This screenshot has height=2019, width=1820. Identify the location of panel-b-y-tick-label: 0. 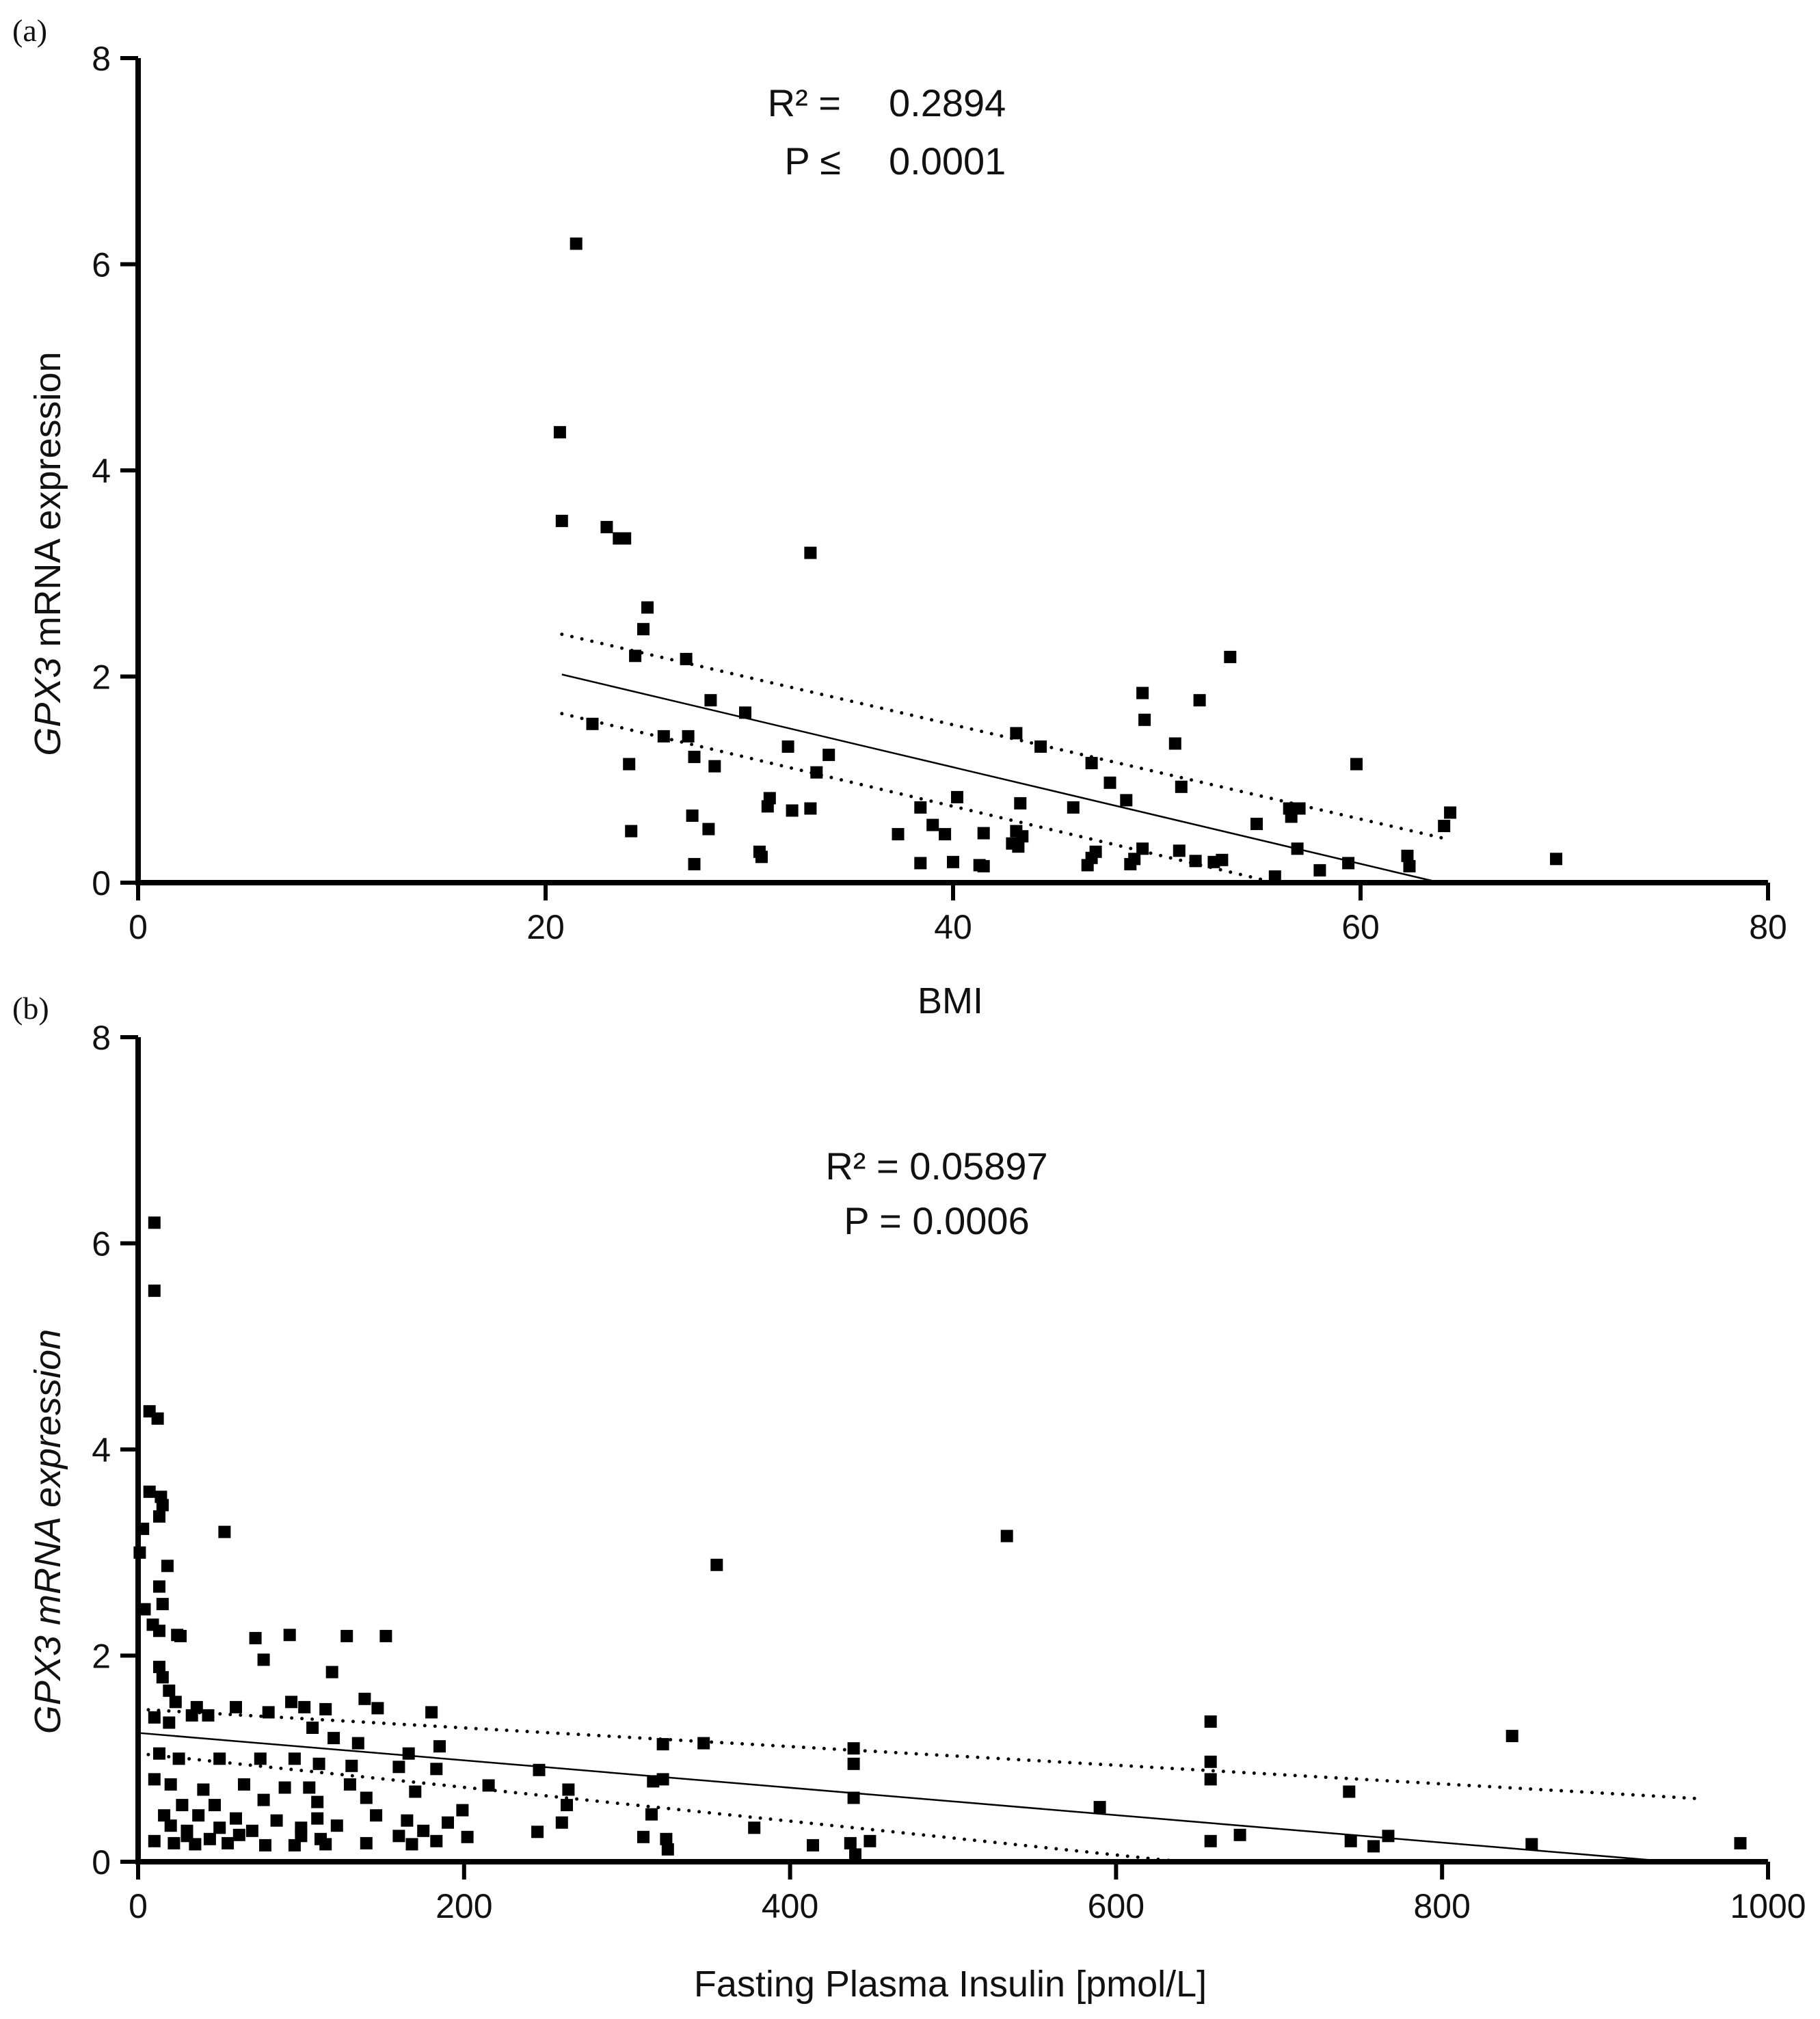
(101, 1862).